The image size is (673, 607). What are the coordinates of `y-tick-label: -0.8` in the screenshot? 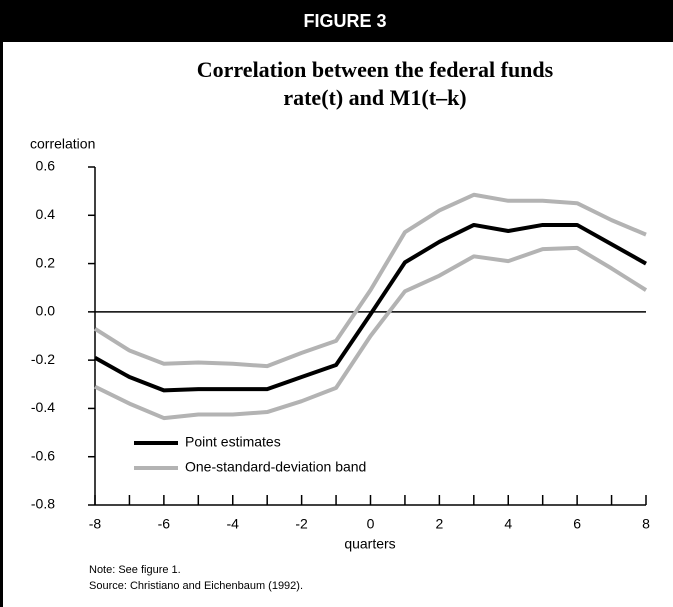 It's located at (43, 504).